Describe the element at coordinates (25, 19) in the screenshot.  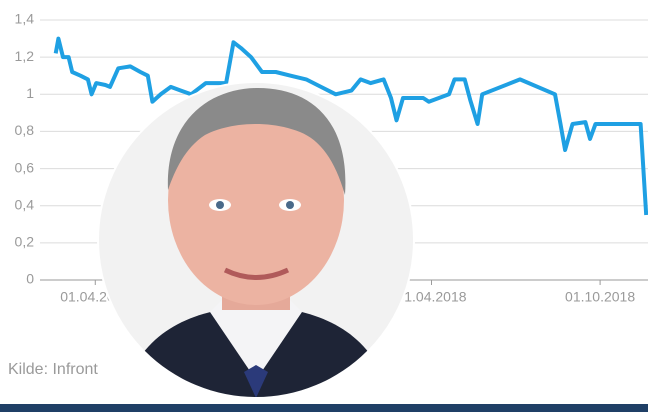
I see `y-tick-label: 1,4` at that location.